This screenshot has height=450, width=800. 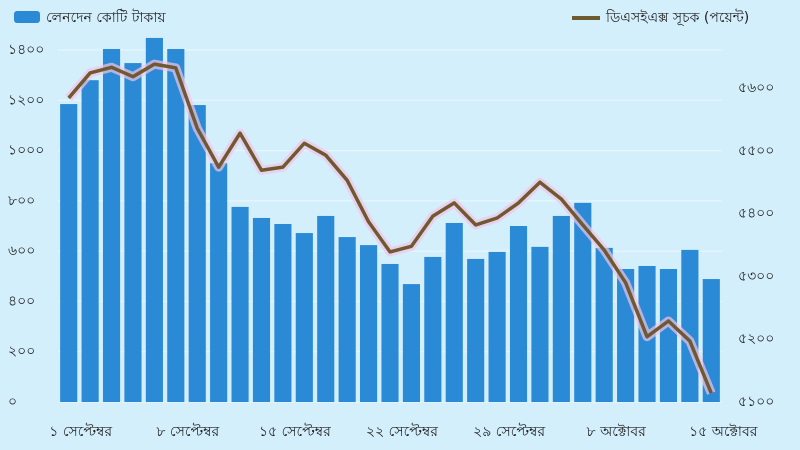 What do you see at coordinates (509, 431) in the screenshot?
I see `x-tick-label: ২৯ সেপ্টেম্বর` at bounding box center [509, 431].